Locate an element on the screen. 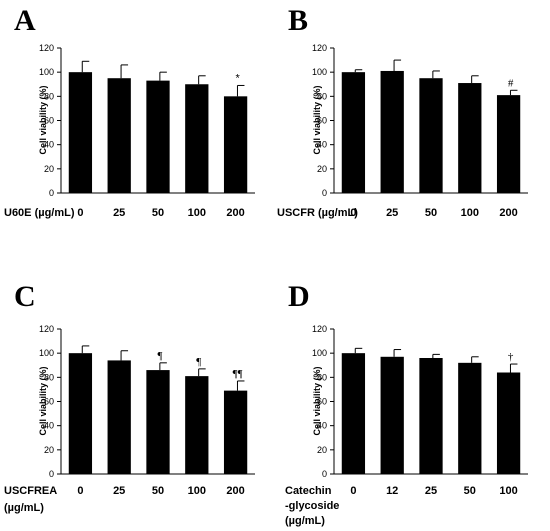  panel-b-significance-mark: # is located at coordinates (511, 83).